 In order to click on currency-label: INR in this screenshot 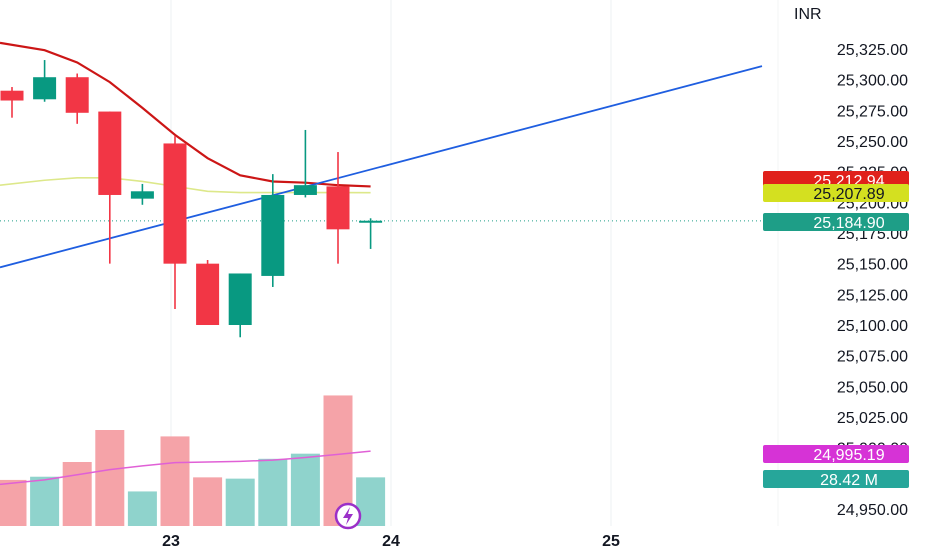, I will do `click(808, 14)`.